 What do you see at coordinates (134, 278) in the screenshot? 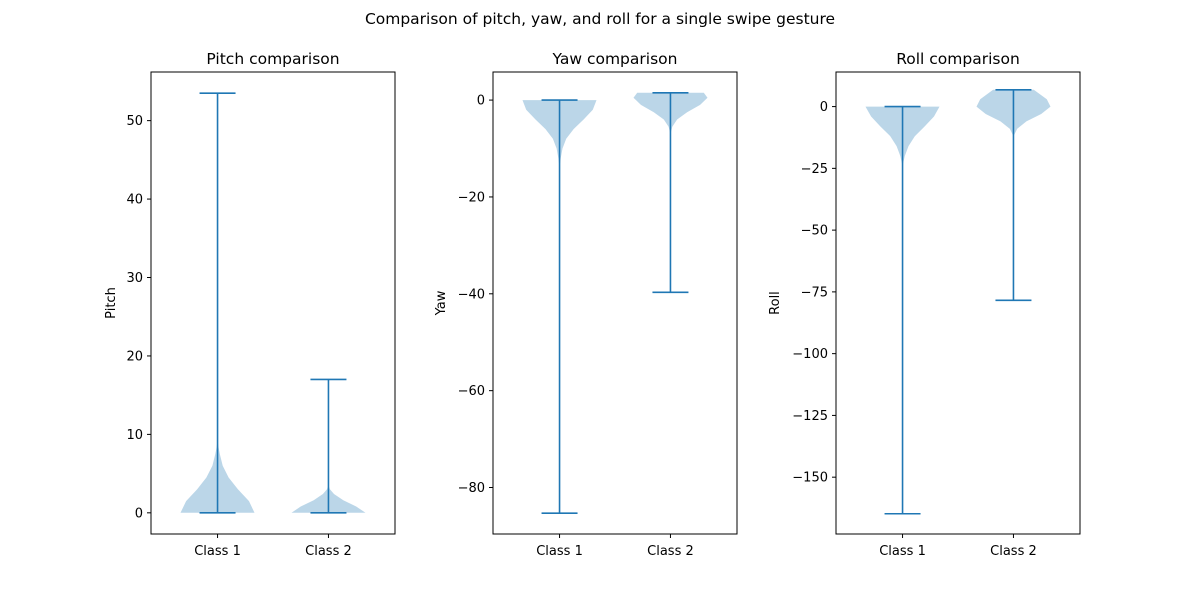
I see `y-tick-label: 30` at bounding box center [134, 278].